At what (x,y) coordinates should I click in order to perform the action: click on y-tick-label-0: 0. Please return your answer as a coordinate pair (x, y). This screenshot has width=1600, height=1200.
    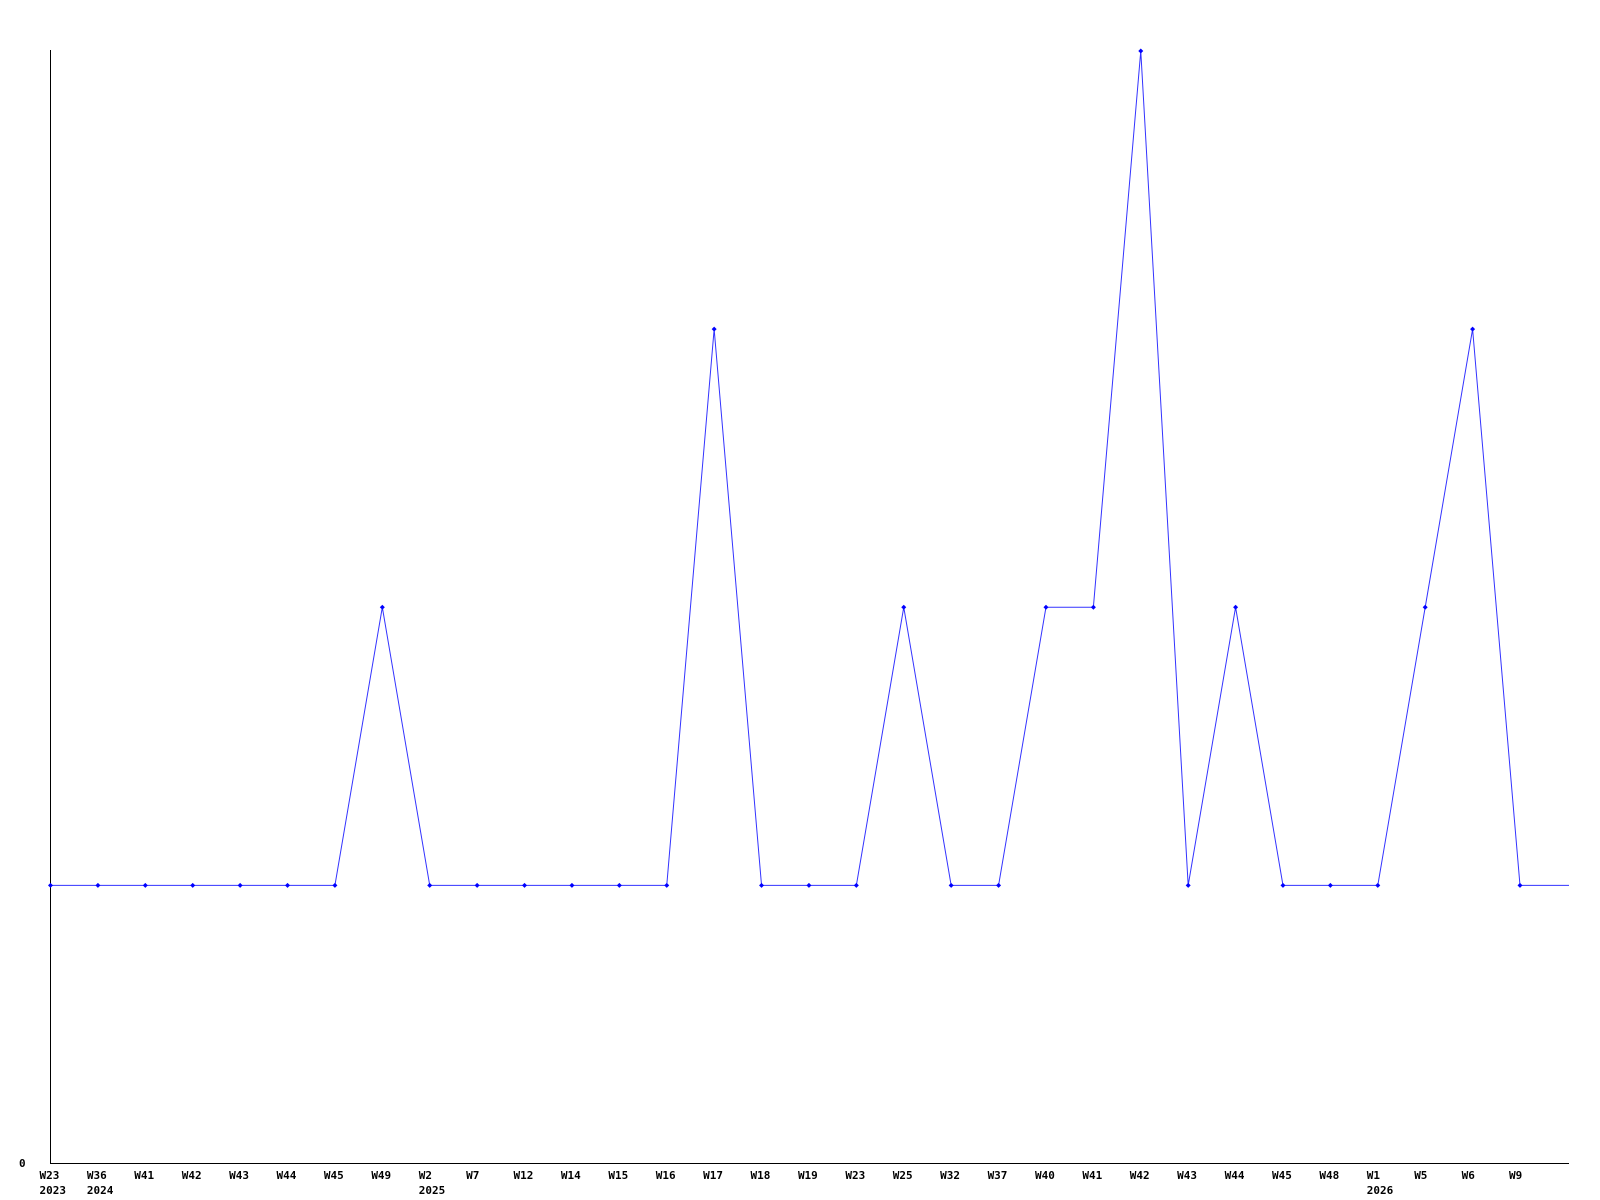
    Looking at the image, I should click on (22, 1163).